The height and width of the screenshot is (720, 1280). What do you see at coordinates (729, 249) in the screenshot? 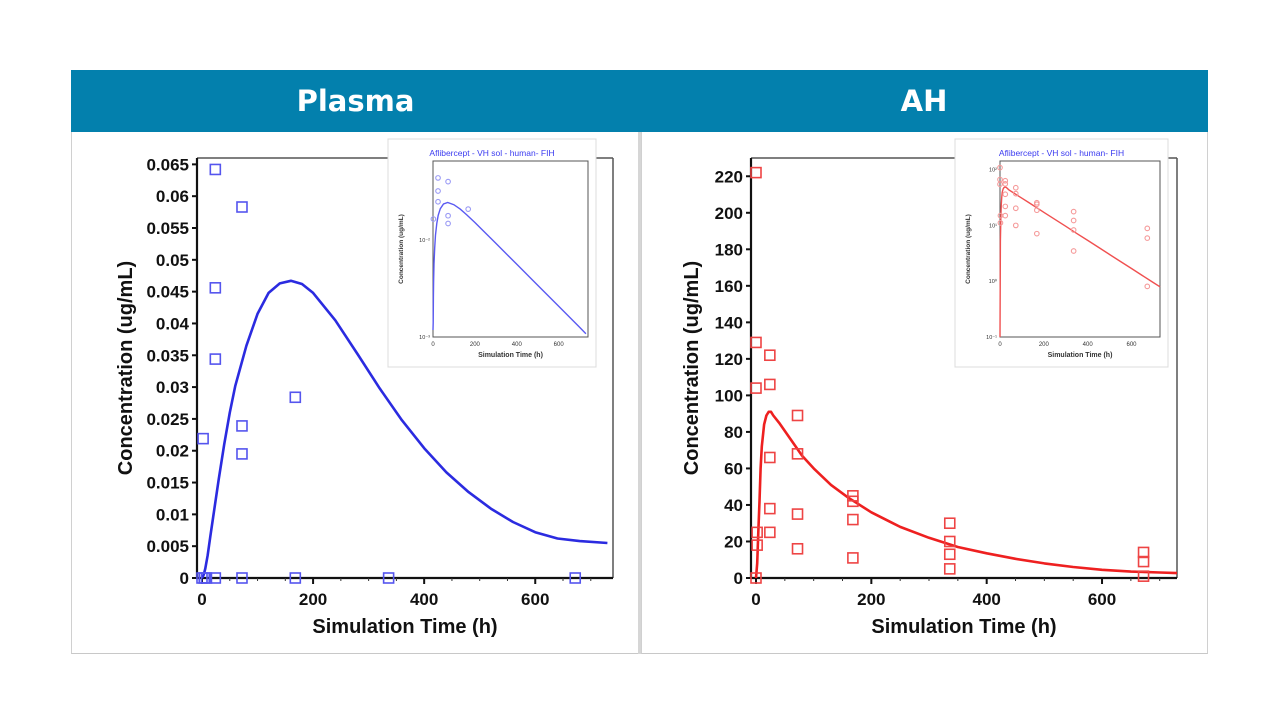
I see `y-tick-label: 180` at bounding box center [729, 249].